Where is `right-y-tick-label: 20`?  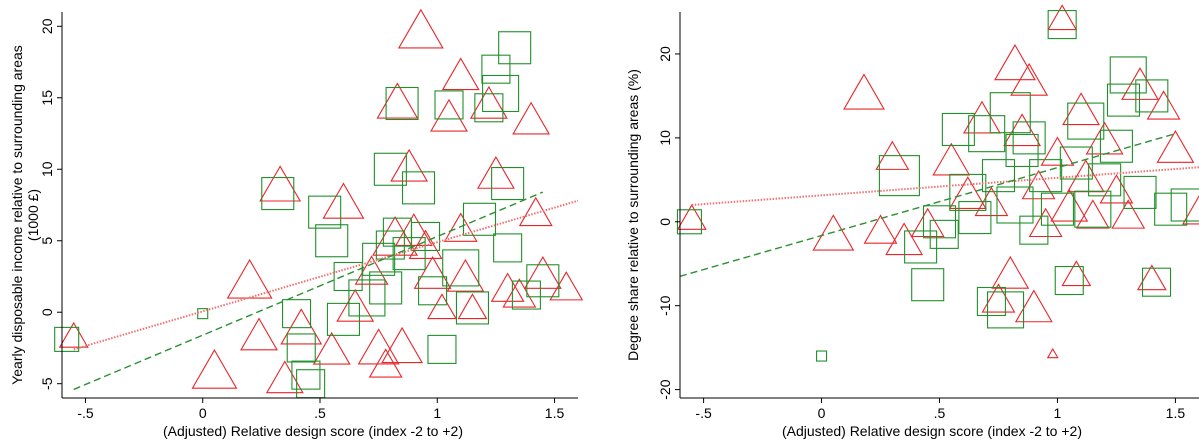
right-y-tick-label: 20 is located at coordinates (665, 54).